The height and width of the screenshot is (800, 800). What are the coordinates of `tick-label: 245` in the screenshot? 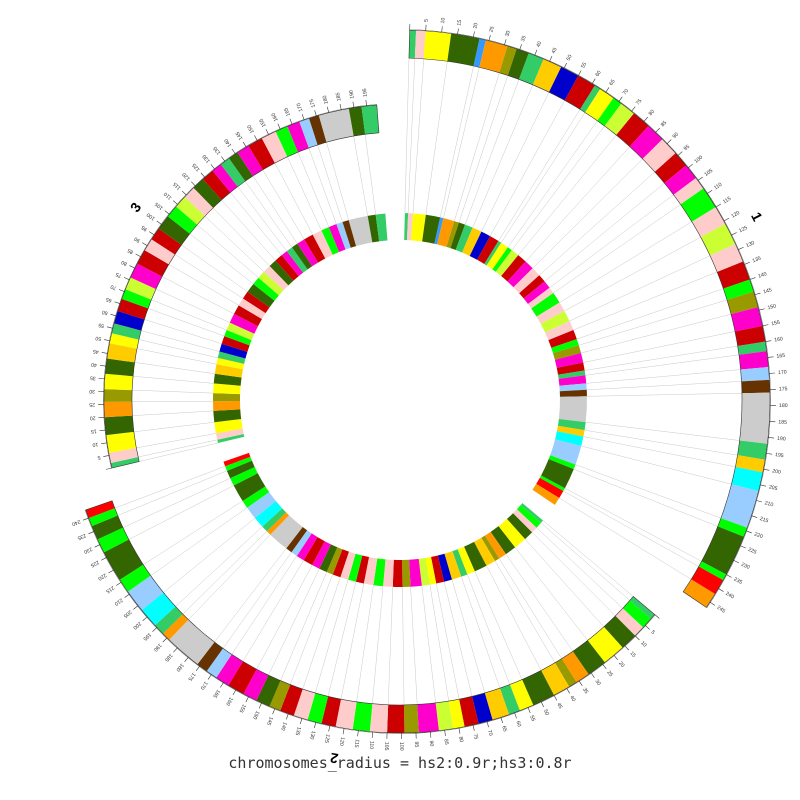 It's located at (721, 610).